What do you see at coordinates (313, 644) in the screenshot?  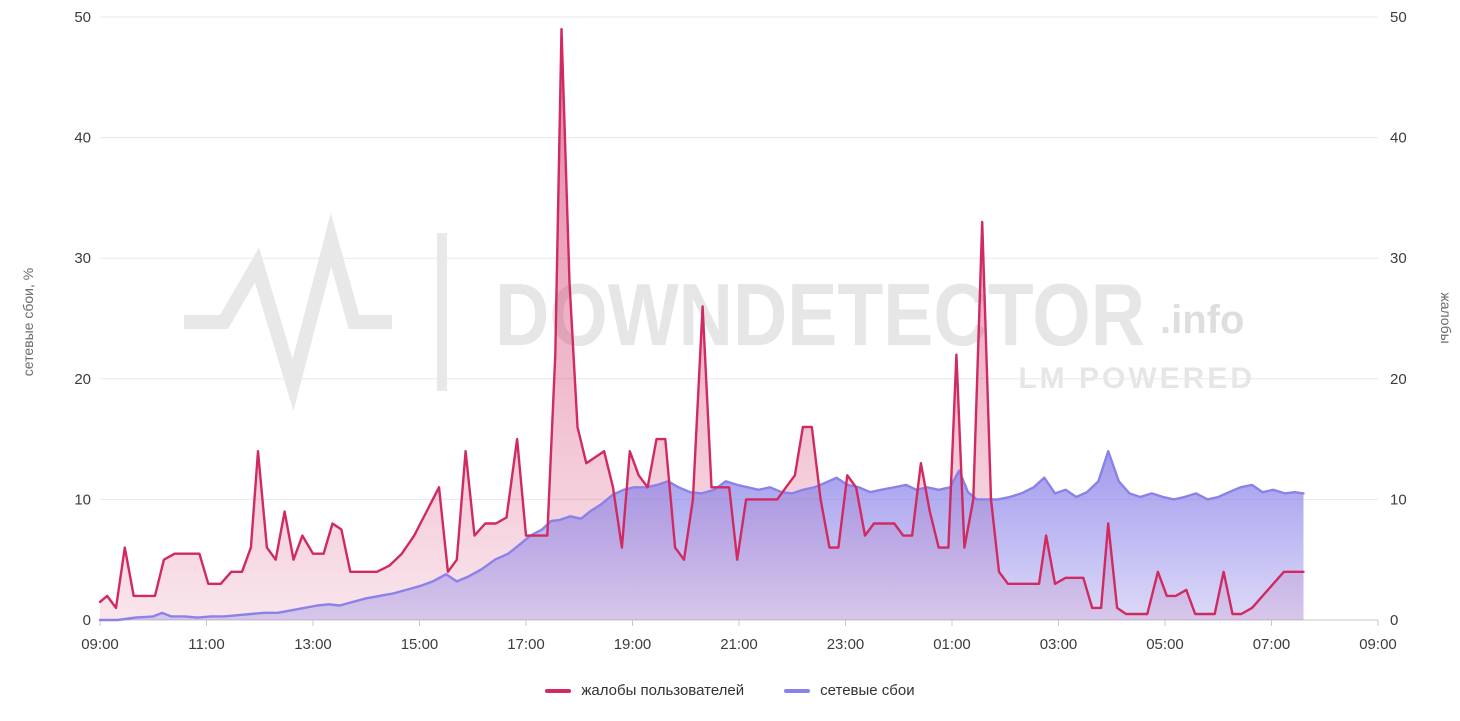 I see `x-tick-label: 13:00` at bounding box center [313, 644].